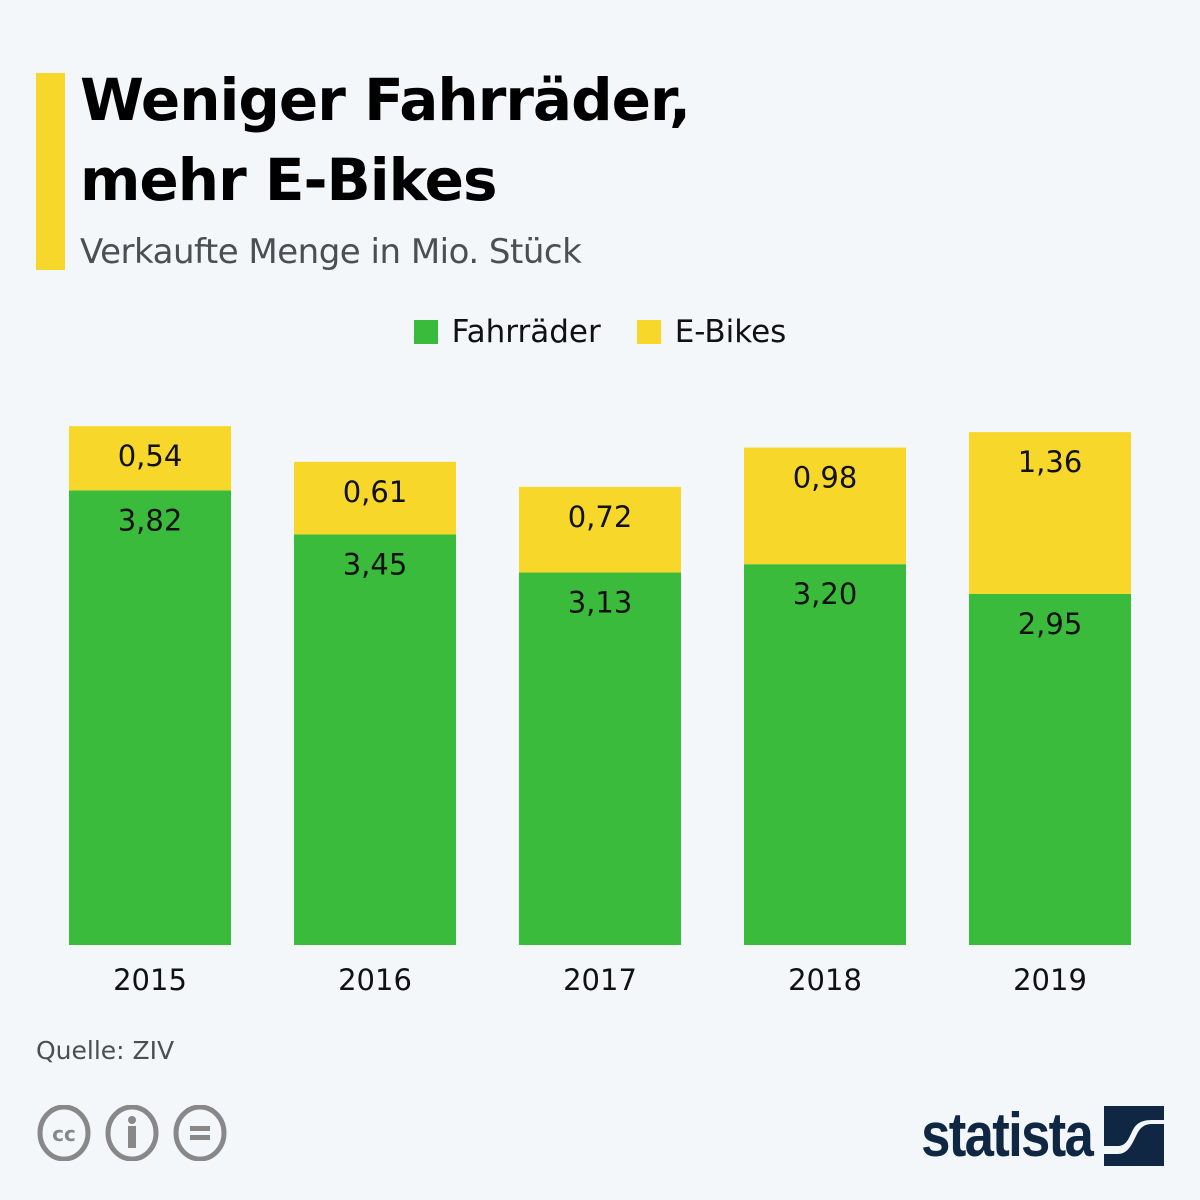 This screenshot has width=1200, height=1200. Describe the element at coordinates (1050, 462) in the screenshot. I see `data-label-ebikes-2019: 1,36` at that location.